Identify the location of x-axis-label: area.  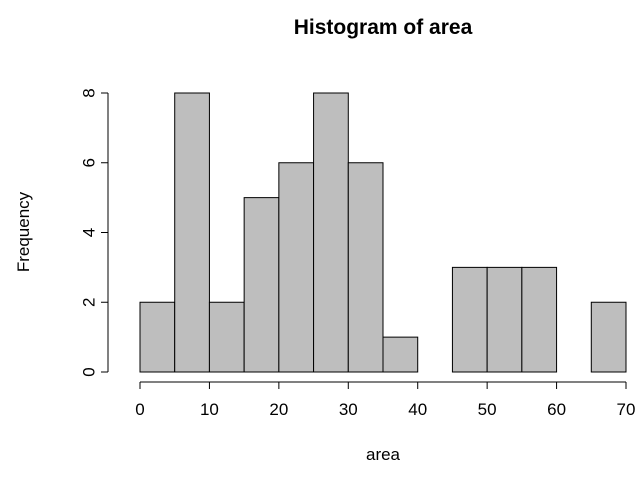
(383, 454).